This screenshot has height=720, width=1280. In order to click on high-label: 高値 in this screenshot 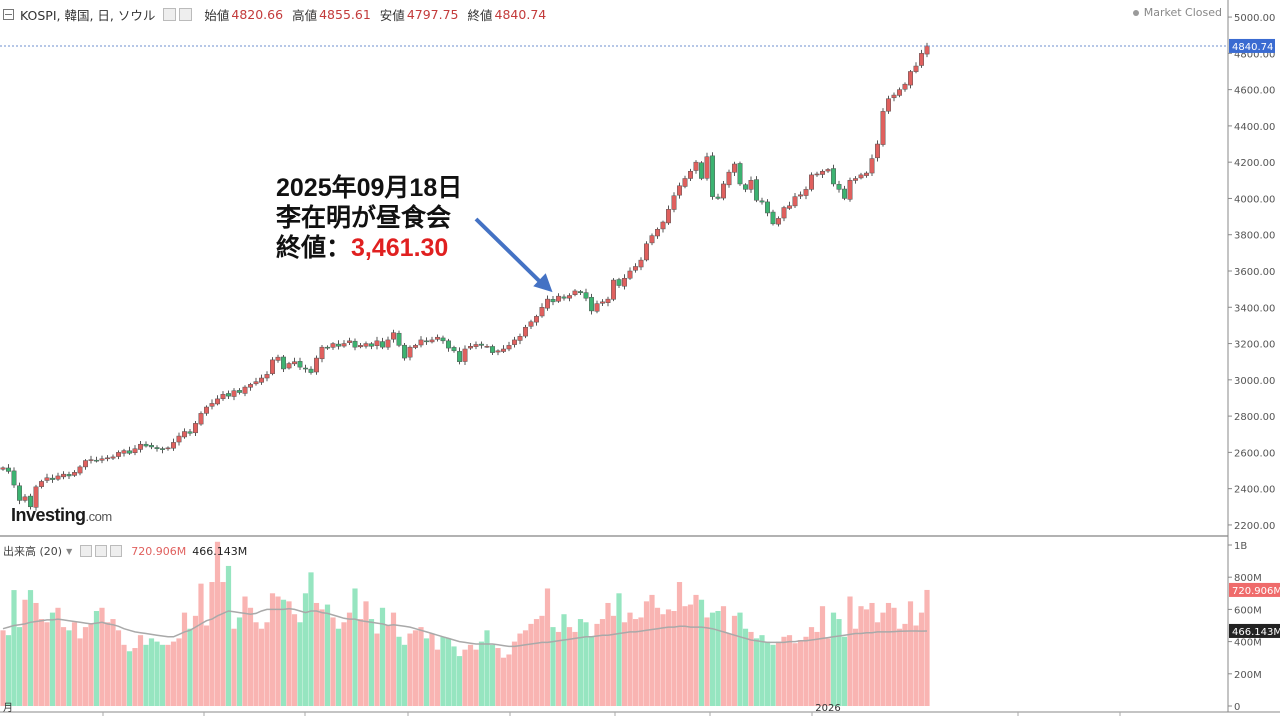, I will do `click(305, 15)`.